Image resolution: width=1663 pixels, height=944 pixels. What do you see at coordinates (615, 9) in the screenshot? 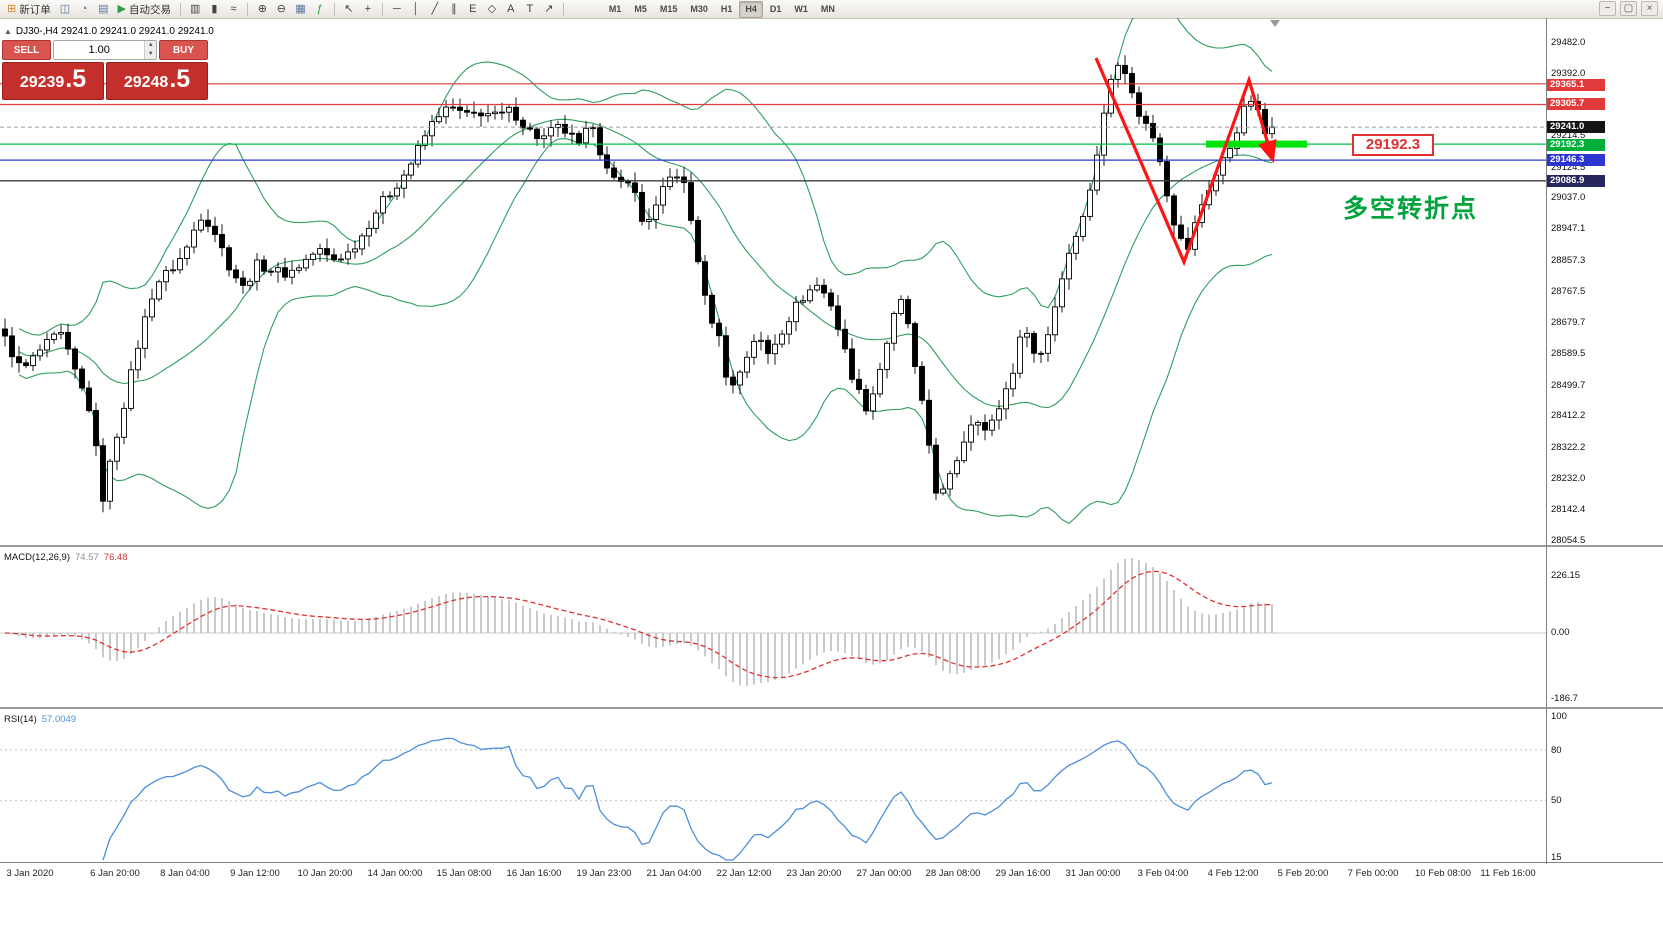
I see `timeframe-m1-button: M1` at bounding box center [615, 9].